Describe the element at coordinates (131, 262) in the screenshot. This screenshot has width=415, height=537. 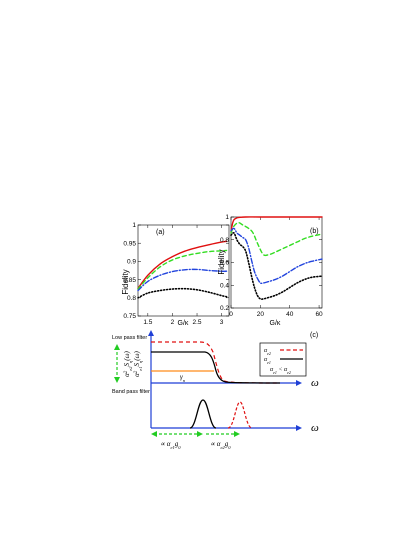
I see `panel-a-ytick-label: 0.9` at that location.